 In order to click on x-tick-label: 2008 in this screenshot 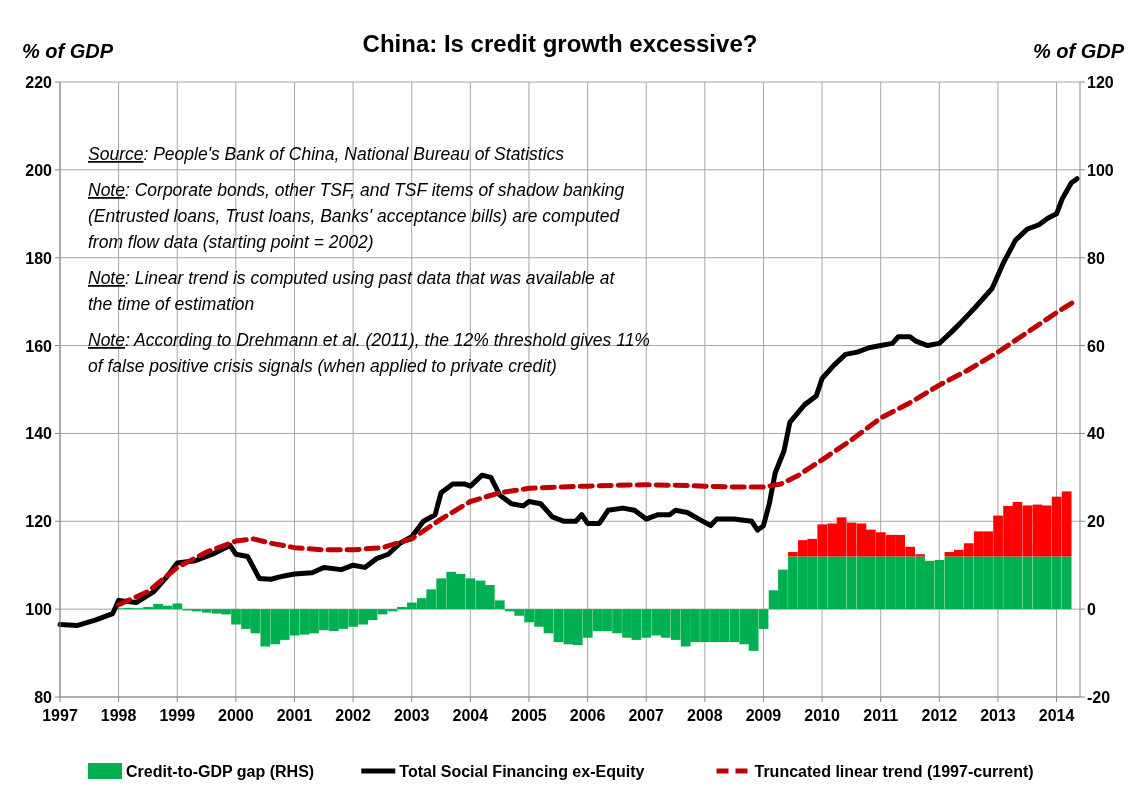, I will do `click(705, 715)`.